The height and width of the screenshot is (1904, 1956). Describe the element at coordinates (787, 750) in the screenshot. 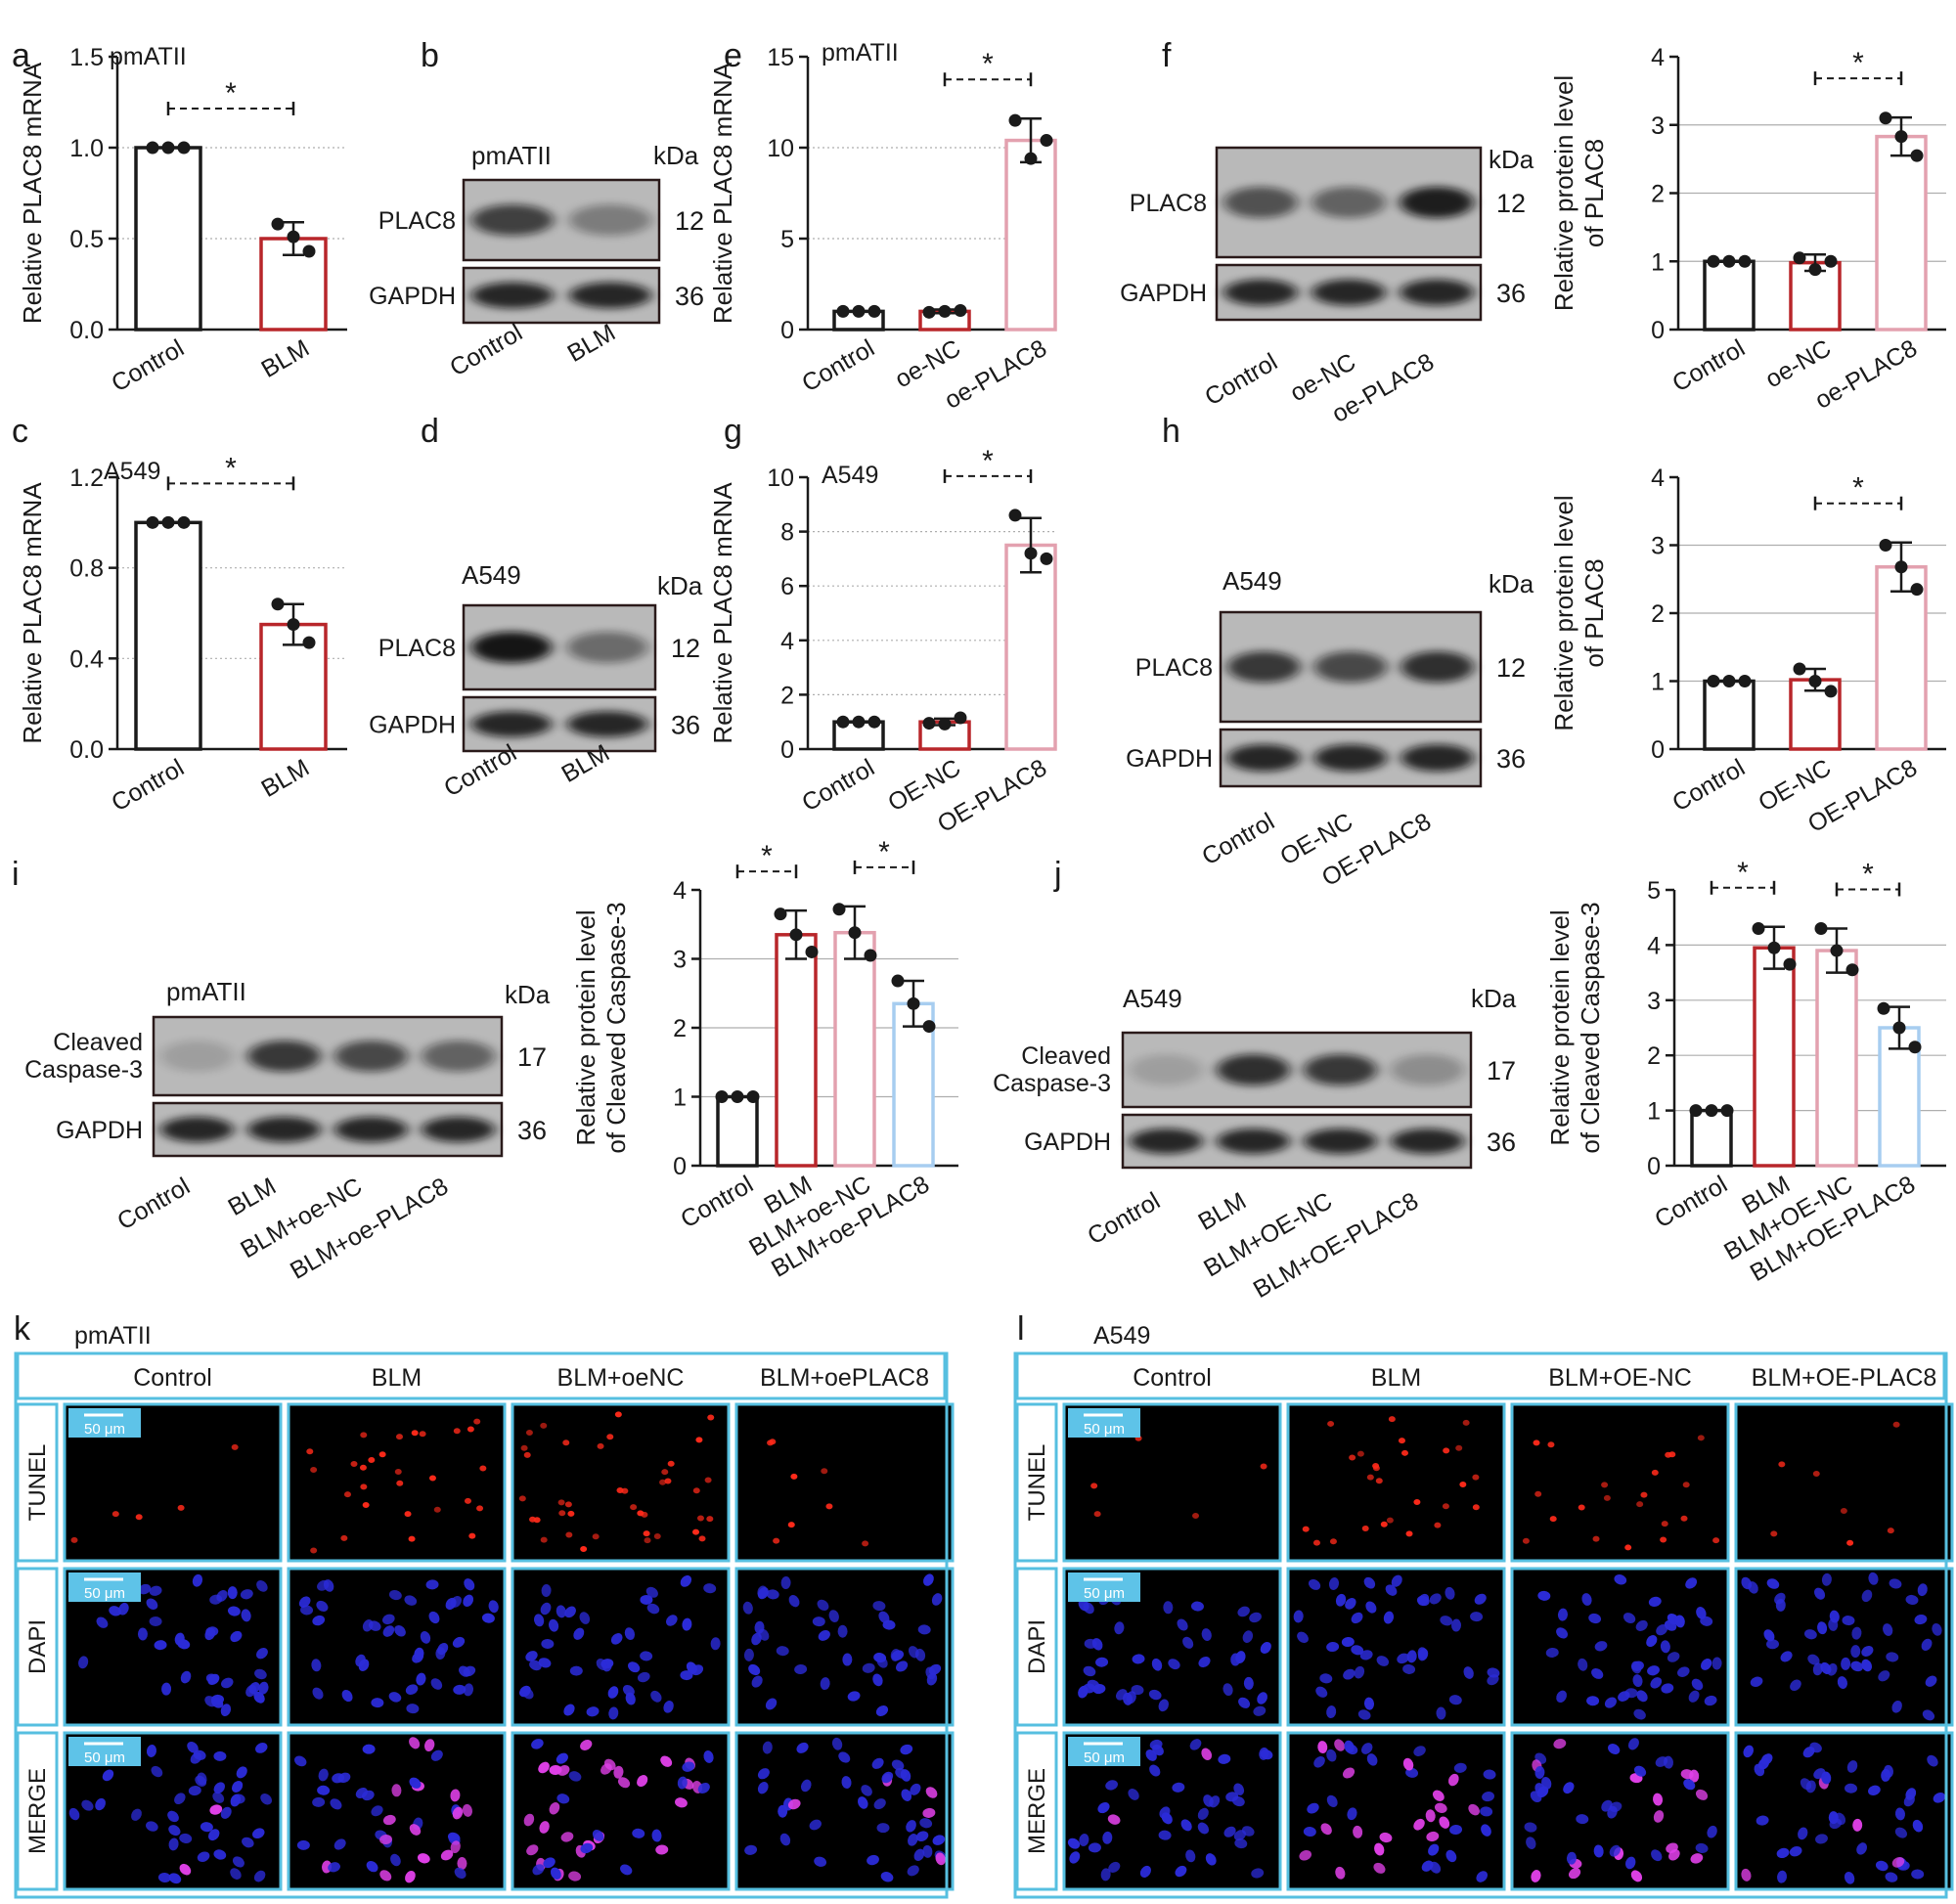

I see `y-tick-label: 0` at that location.